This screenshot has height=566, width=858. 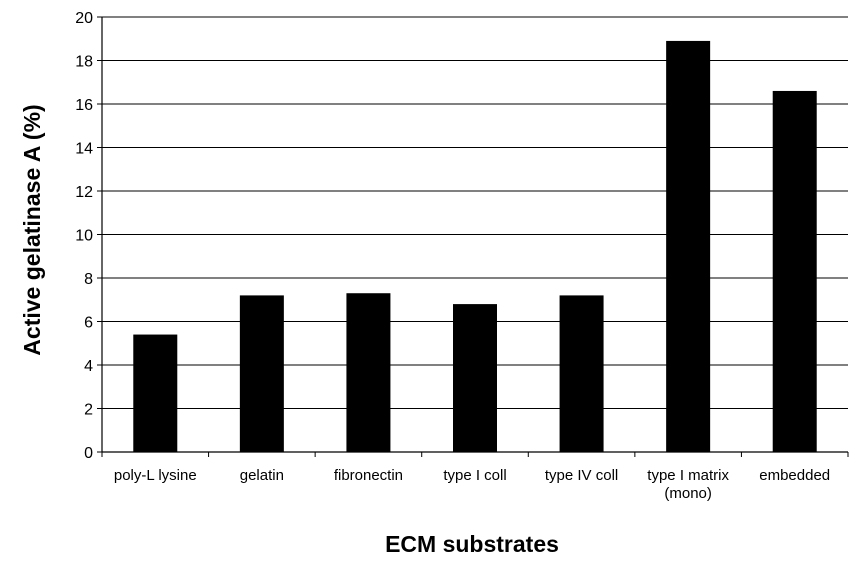 What do you see at coordinates (88, 279) in the screenshot?
I see `y-tick-label: 8` at bounding box center [88, 279].